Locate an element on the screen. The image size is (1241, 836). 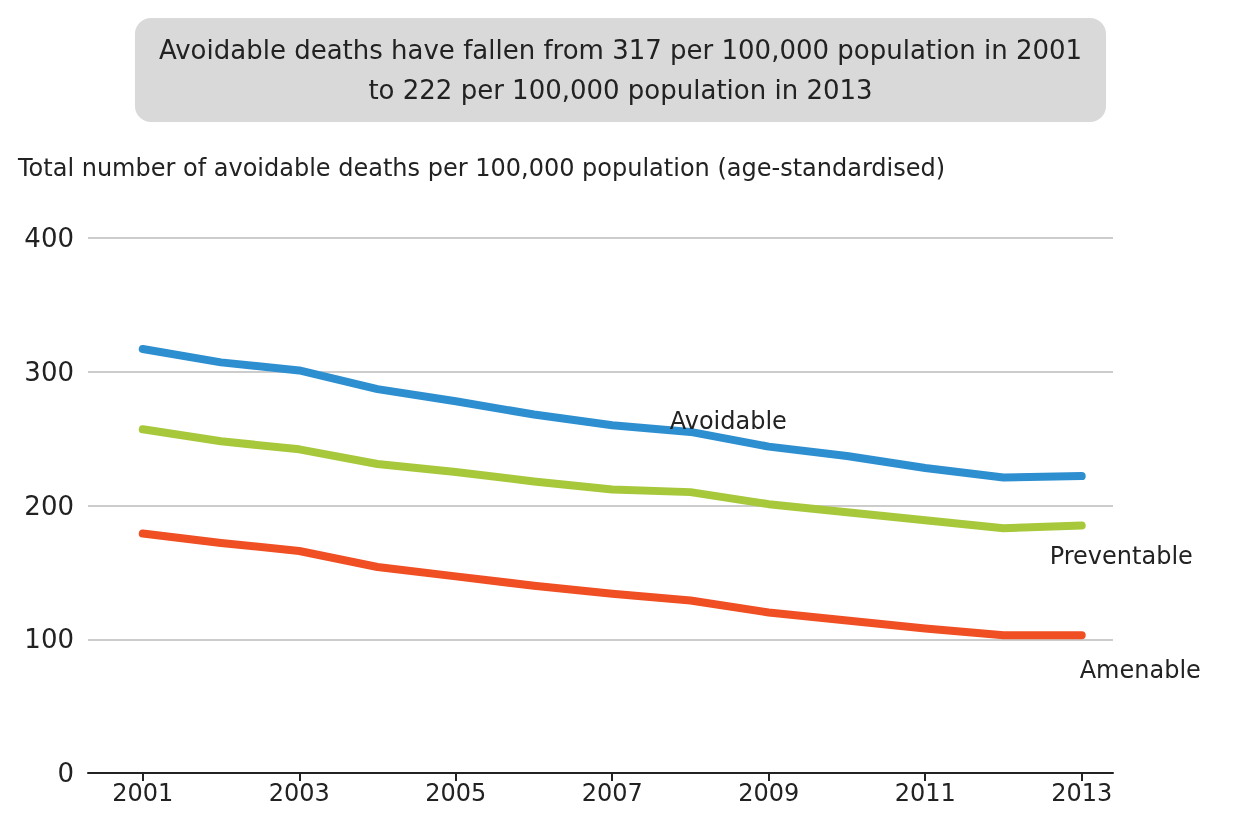
y-tick-label: 200 is located at coordinates (49, 505).